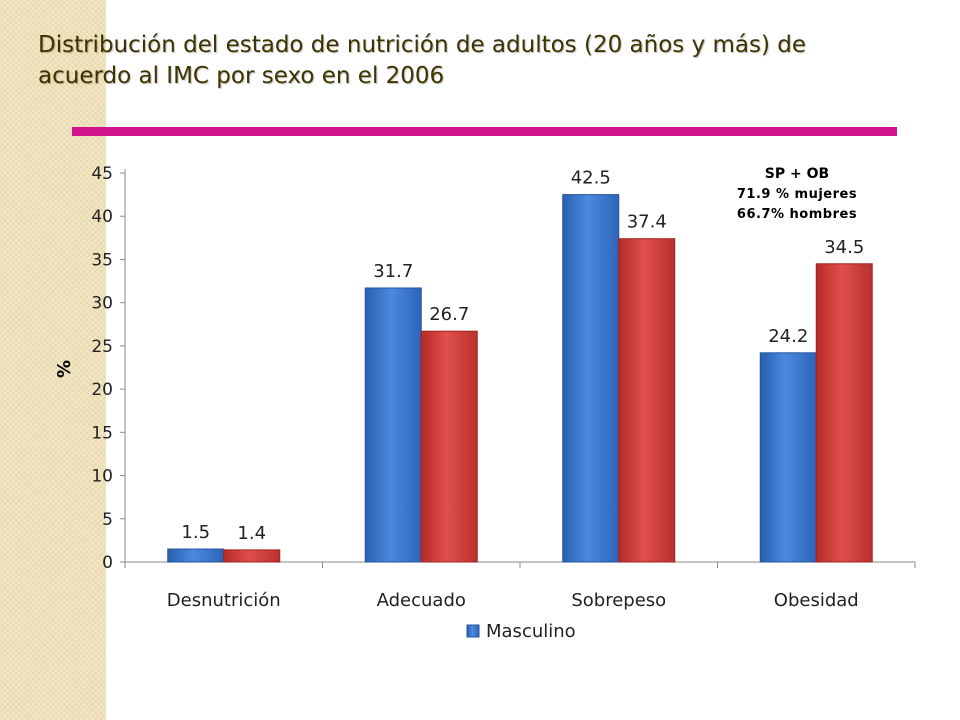 This screenshot has width=960, height=720. What do you see at coordinates (618, 600) in the screenshot?
I see `x-tick-label: Sobrepeso` at bounding box center [618, 600].